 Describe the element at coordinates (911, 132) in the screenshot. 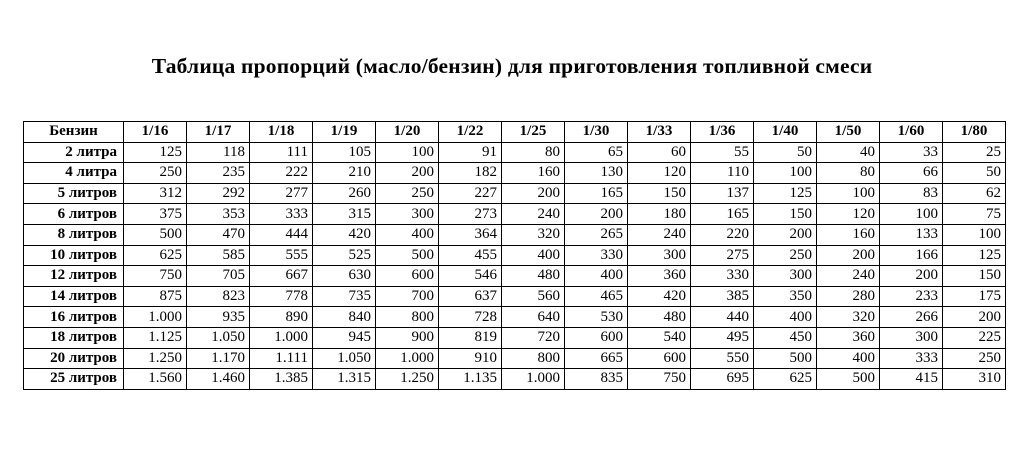

I see `ratio-column-header: 1/60` at that location.